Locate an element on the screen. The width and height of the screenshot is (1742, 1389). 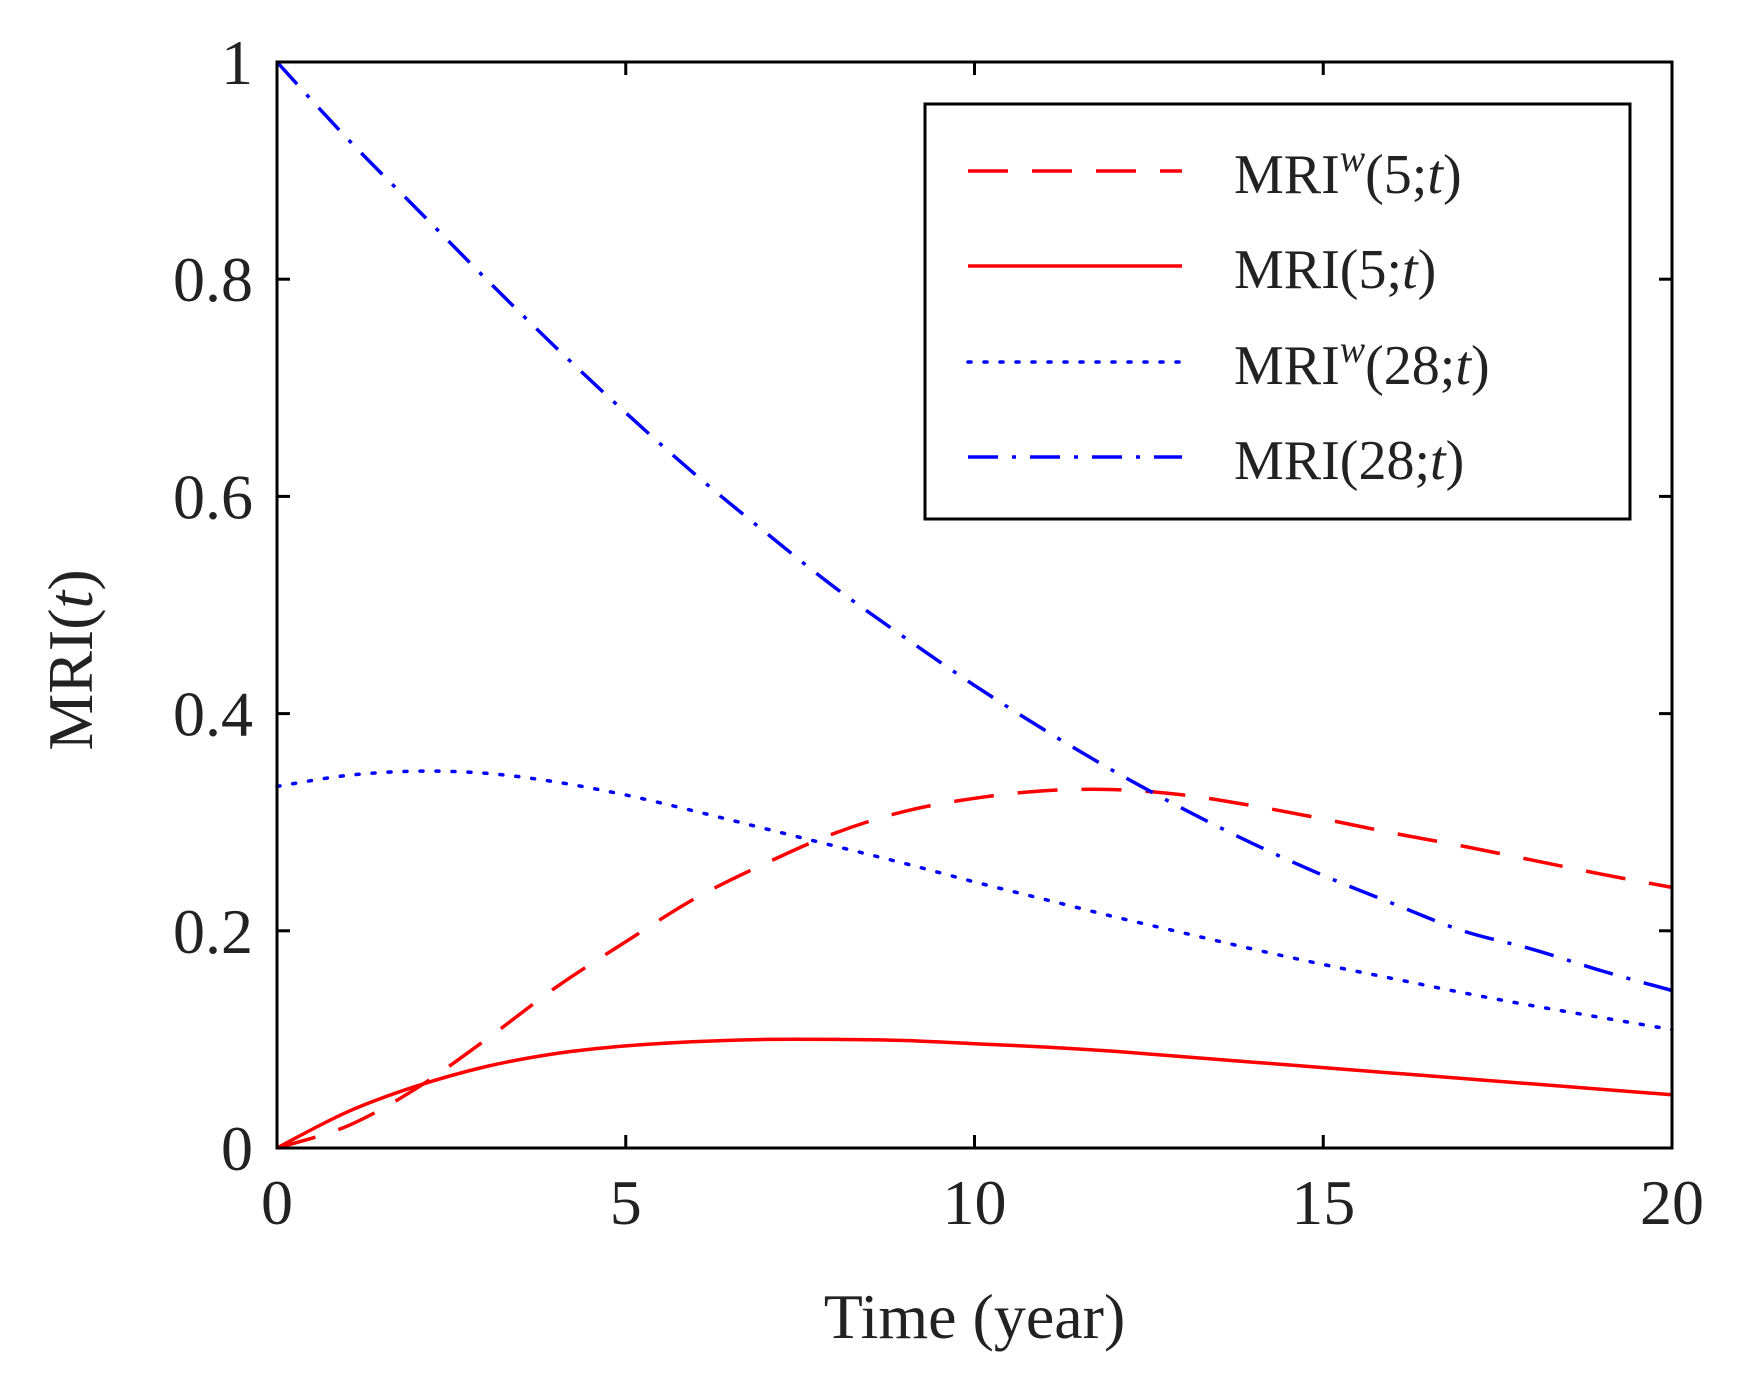
legend-box is located at coordinates (1277, 311).